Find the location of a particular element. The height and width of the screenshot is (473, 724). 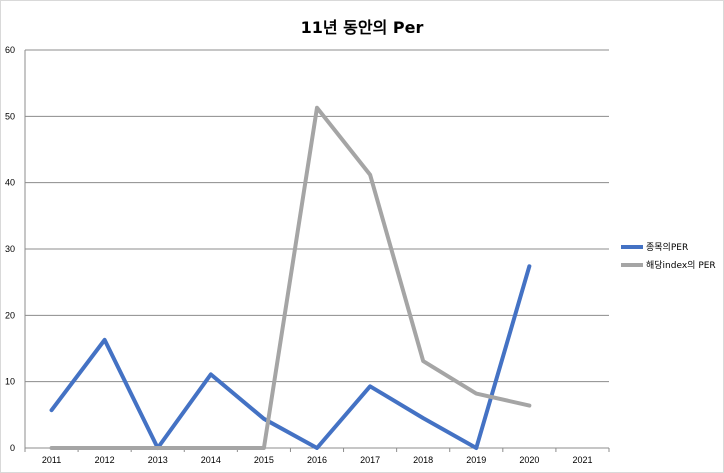

y-tick-label: 40 is located at coordinates (10, 183).